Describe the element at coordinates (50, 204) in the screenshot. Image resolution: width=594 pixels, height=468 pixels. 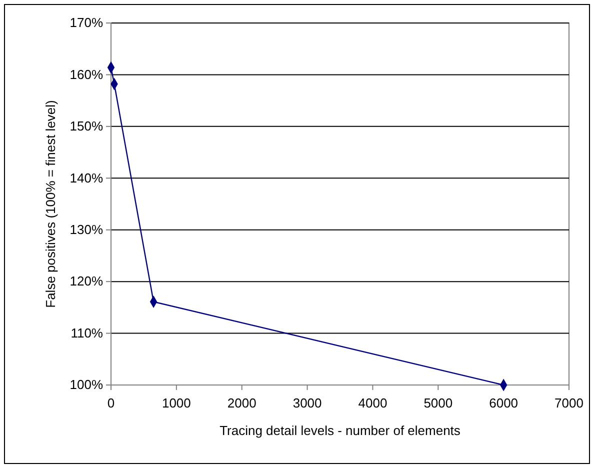
I see `y-axis-title: False positives (100% = finest level)` at that location.